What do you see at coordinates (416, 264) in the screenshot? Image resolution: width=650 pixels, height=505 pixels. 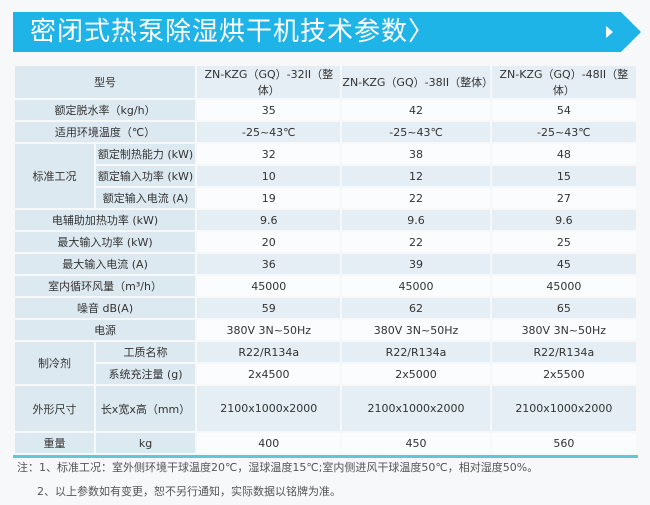 I see `cell: 39` at bounding box center [416, 264].